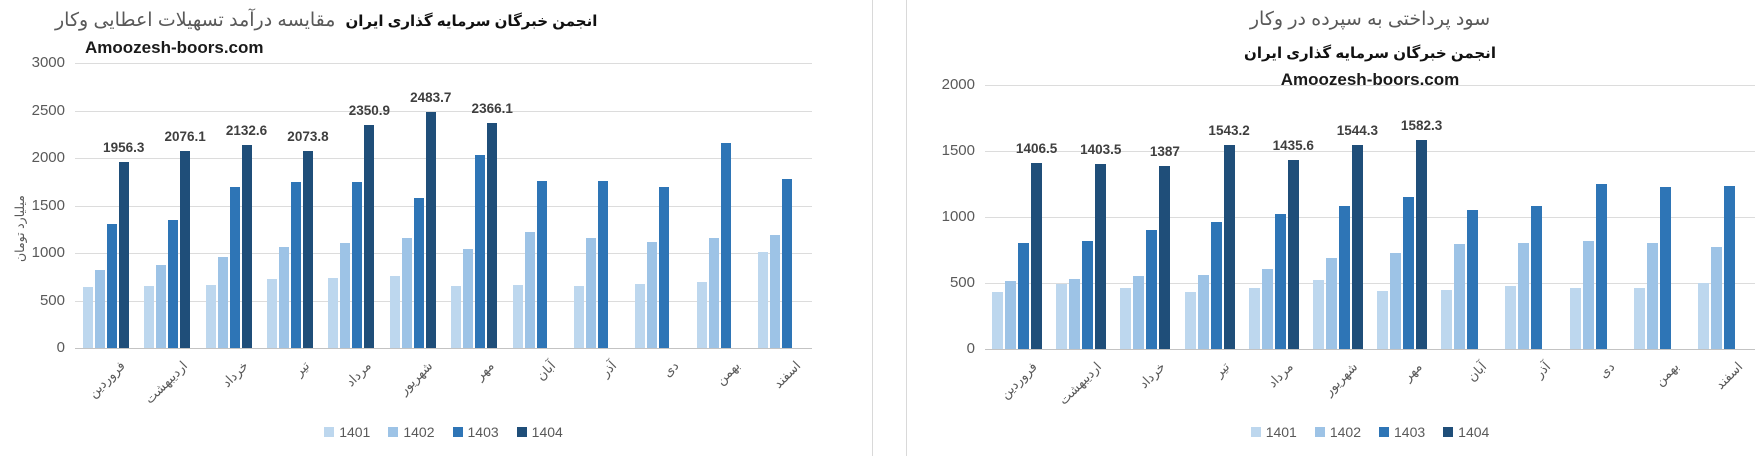  I want to click on bar-1401-month2, so click(1062, 316).